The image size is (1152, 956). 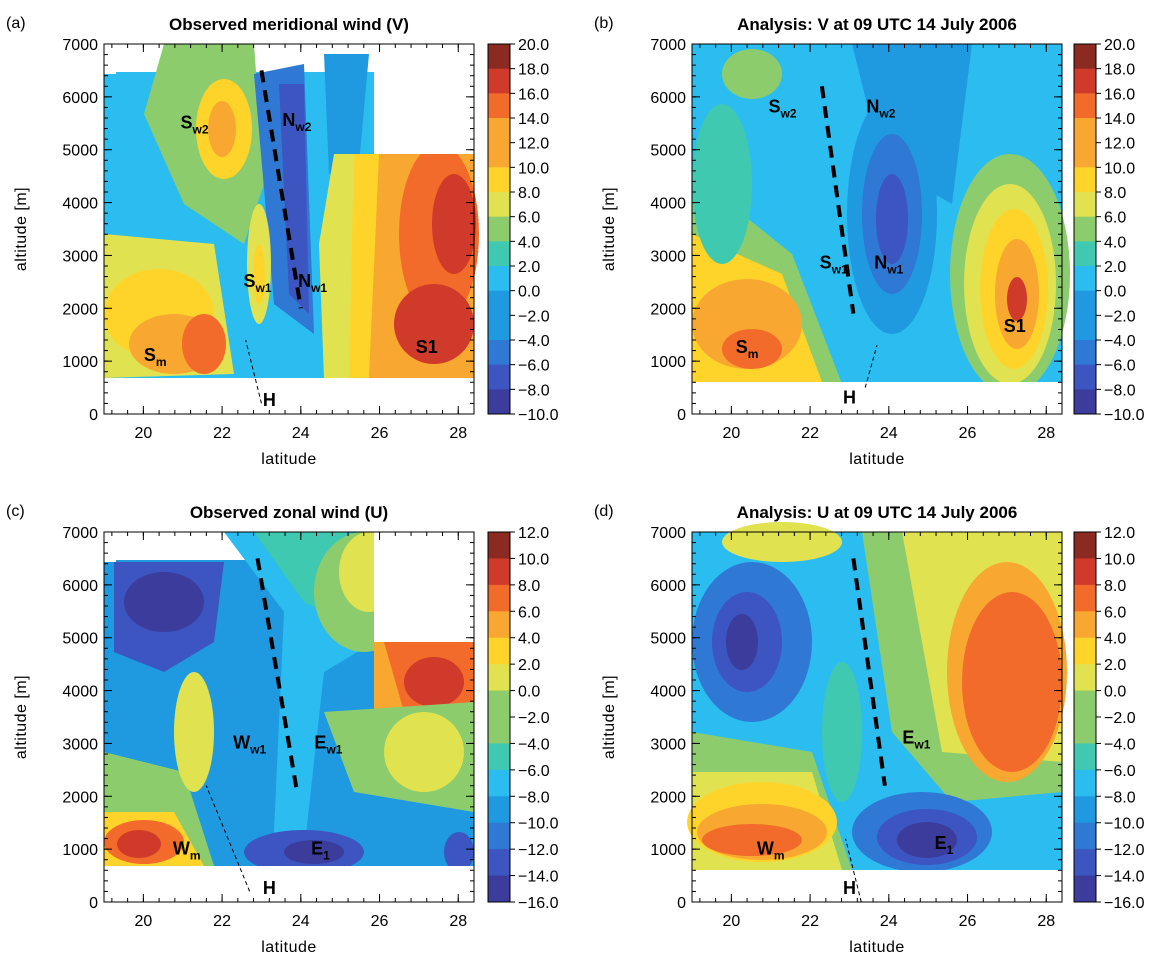 What do you see at coordinates (143, 921) in the screenshot?
I see `x-tick-label: 20` at bounding box center [143, 921].